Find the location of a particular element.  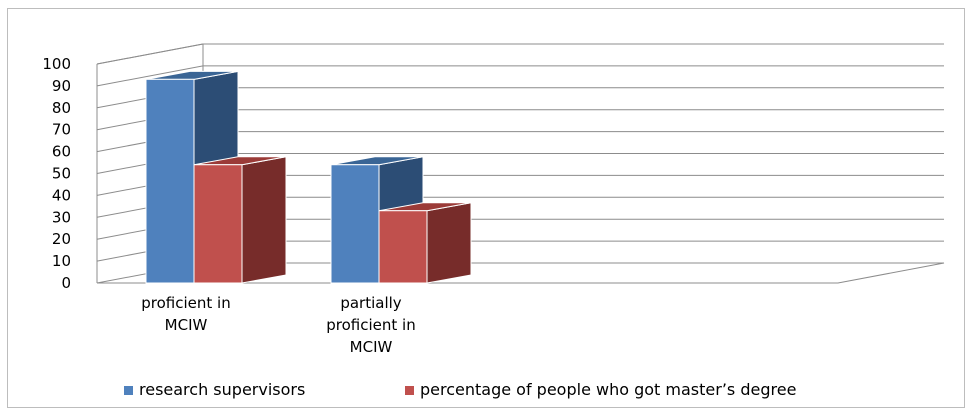

y-axis-ticks: 0 10 20 30 40 50 60 70 80 90 100 is located at coordinates (56, 173).